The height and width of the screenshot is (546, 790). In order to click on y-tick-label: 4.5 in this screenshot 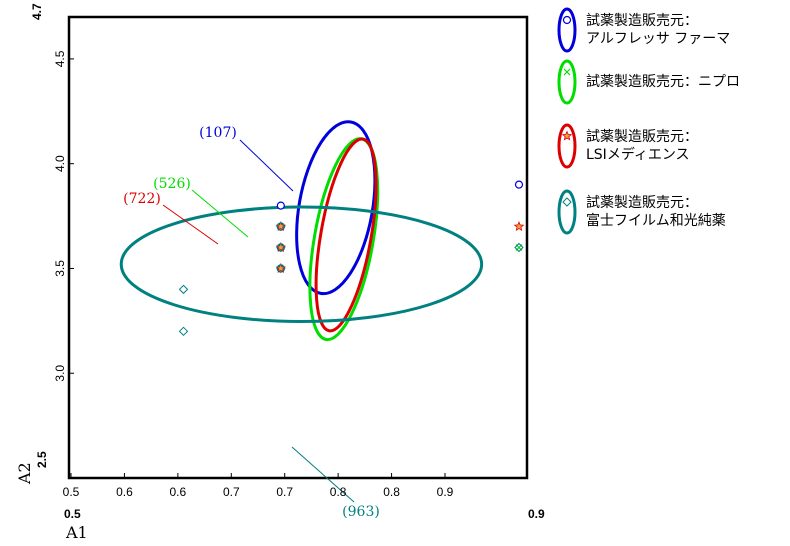, I will do `click(60, 58)`.